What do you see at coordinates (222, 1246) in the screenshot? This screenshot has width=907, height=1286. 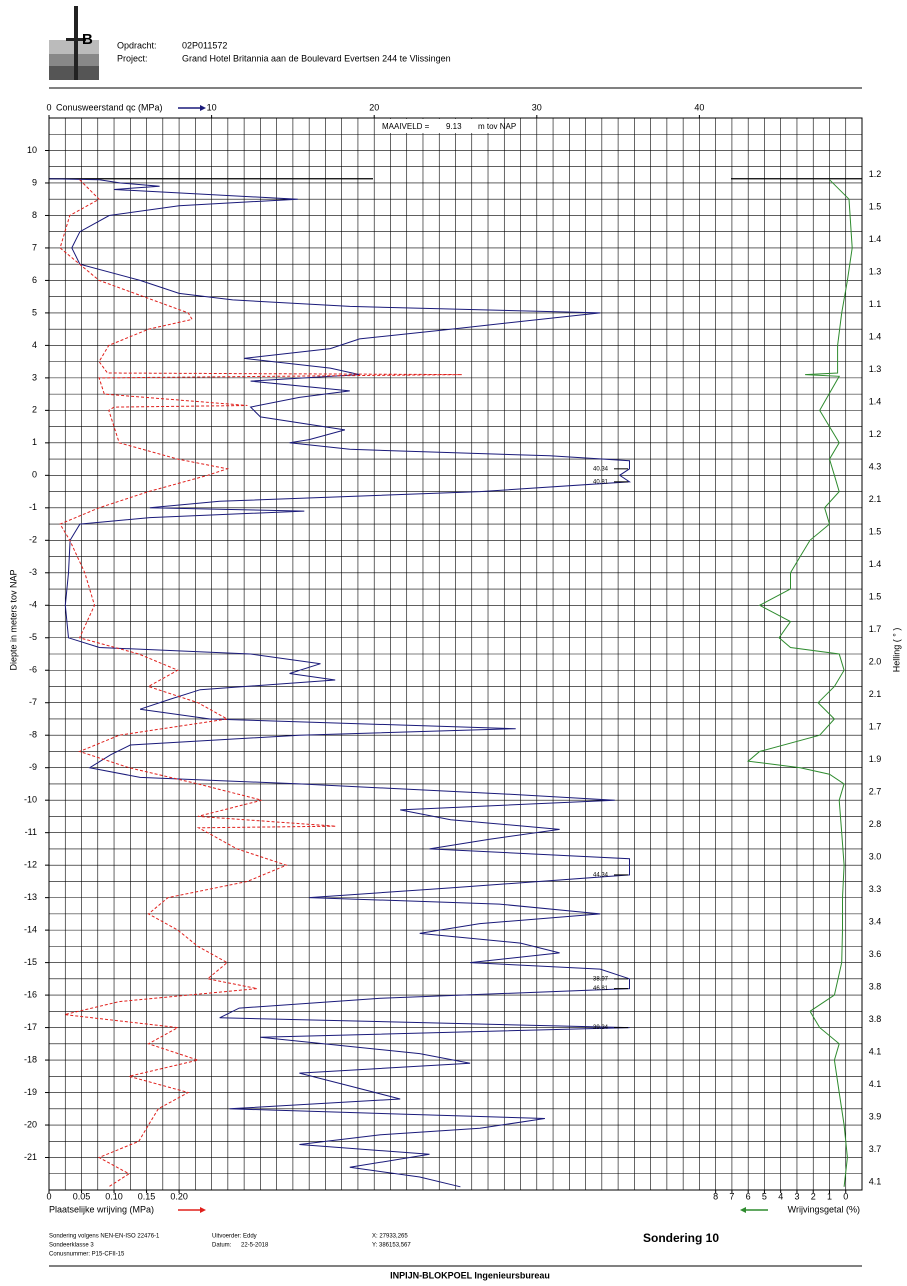 I see `footer-datum-label: Datum:` at bounding box center [222, 1246].